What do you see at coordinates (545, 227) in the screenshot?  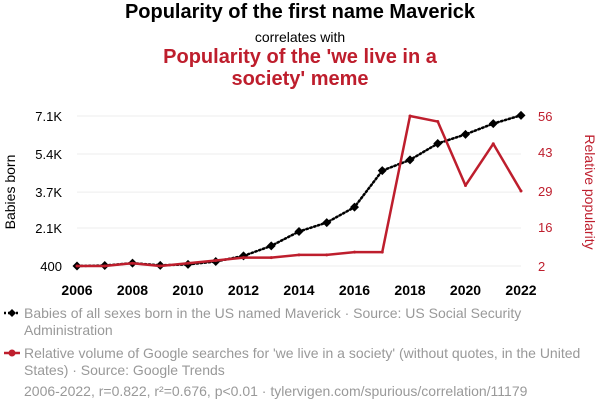 I see `right-tick-label: 16` at bounding box center [545, 227].